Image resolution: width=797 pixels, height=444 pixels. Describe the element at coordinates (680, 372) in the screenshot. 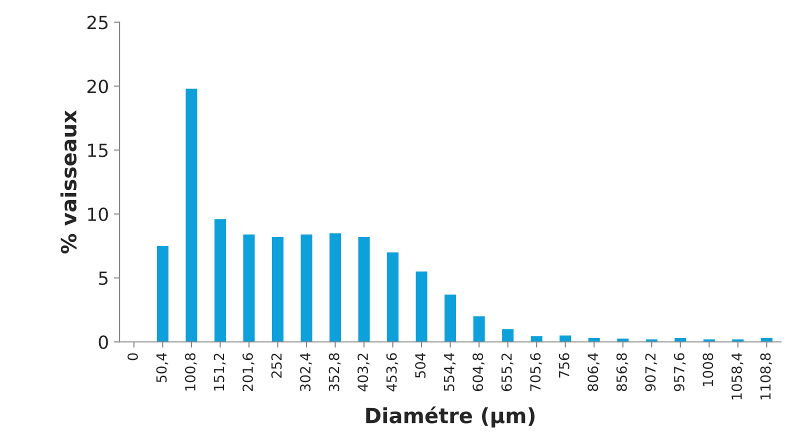

I see `x-tick-label: 957,6` at that location.